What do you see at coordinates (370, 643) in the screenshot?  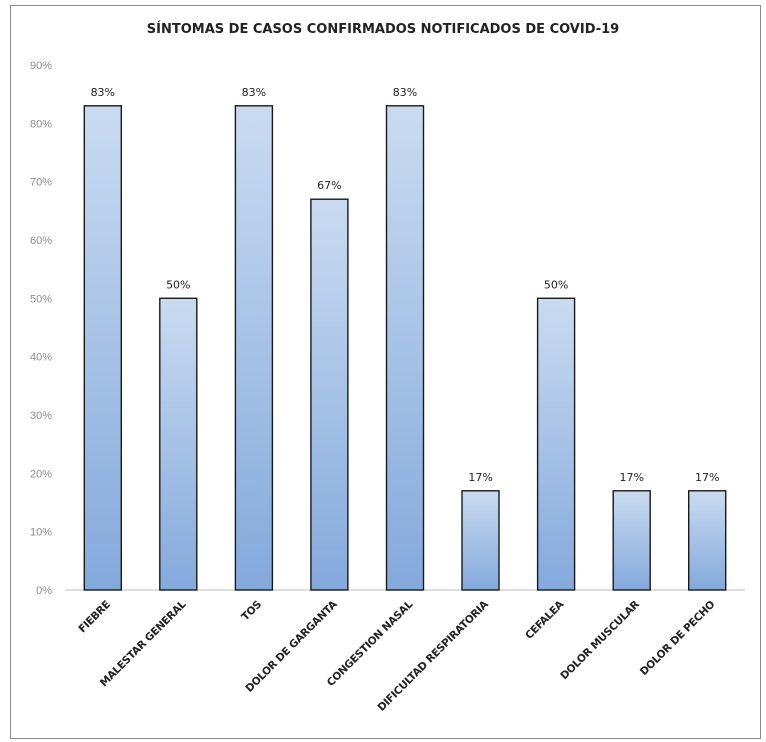 I see `x-tick-label: CONGESTION NASAL` at bounding box center [370, 643].